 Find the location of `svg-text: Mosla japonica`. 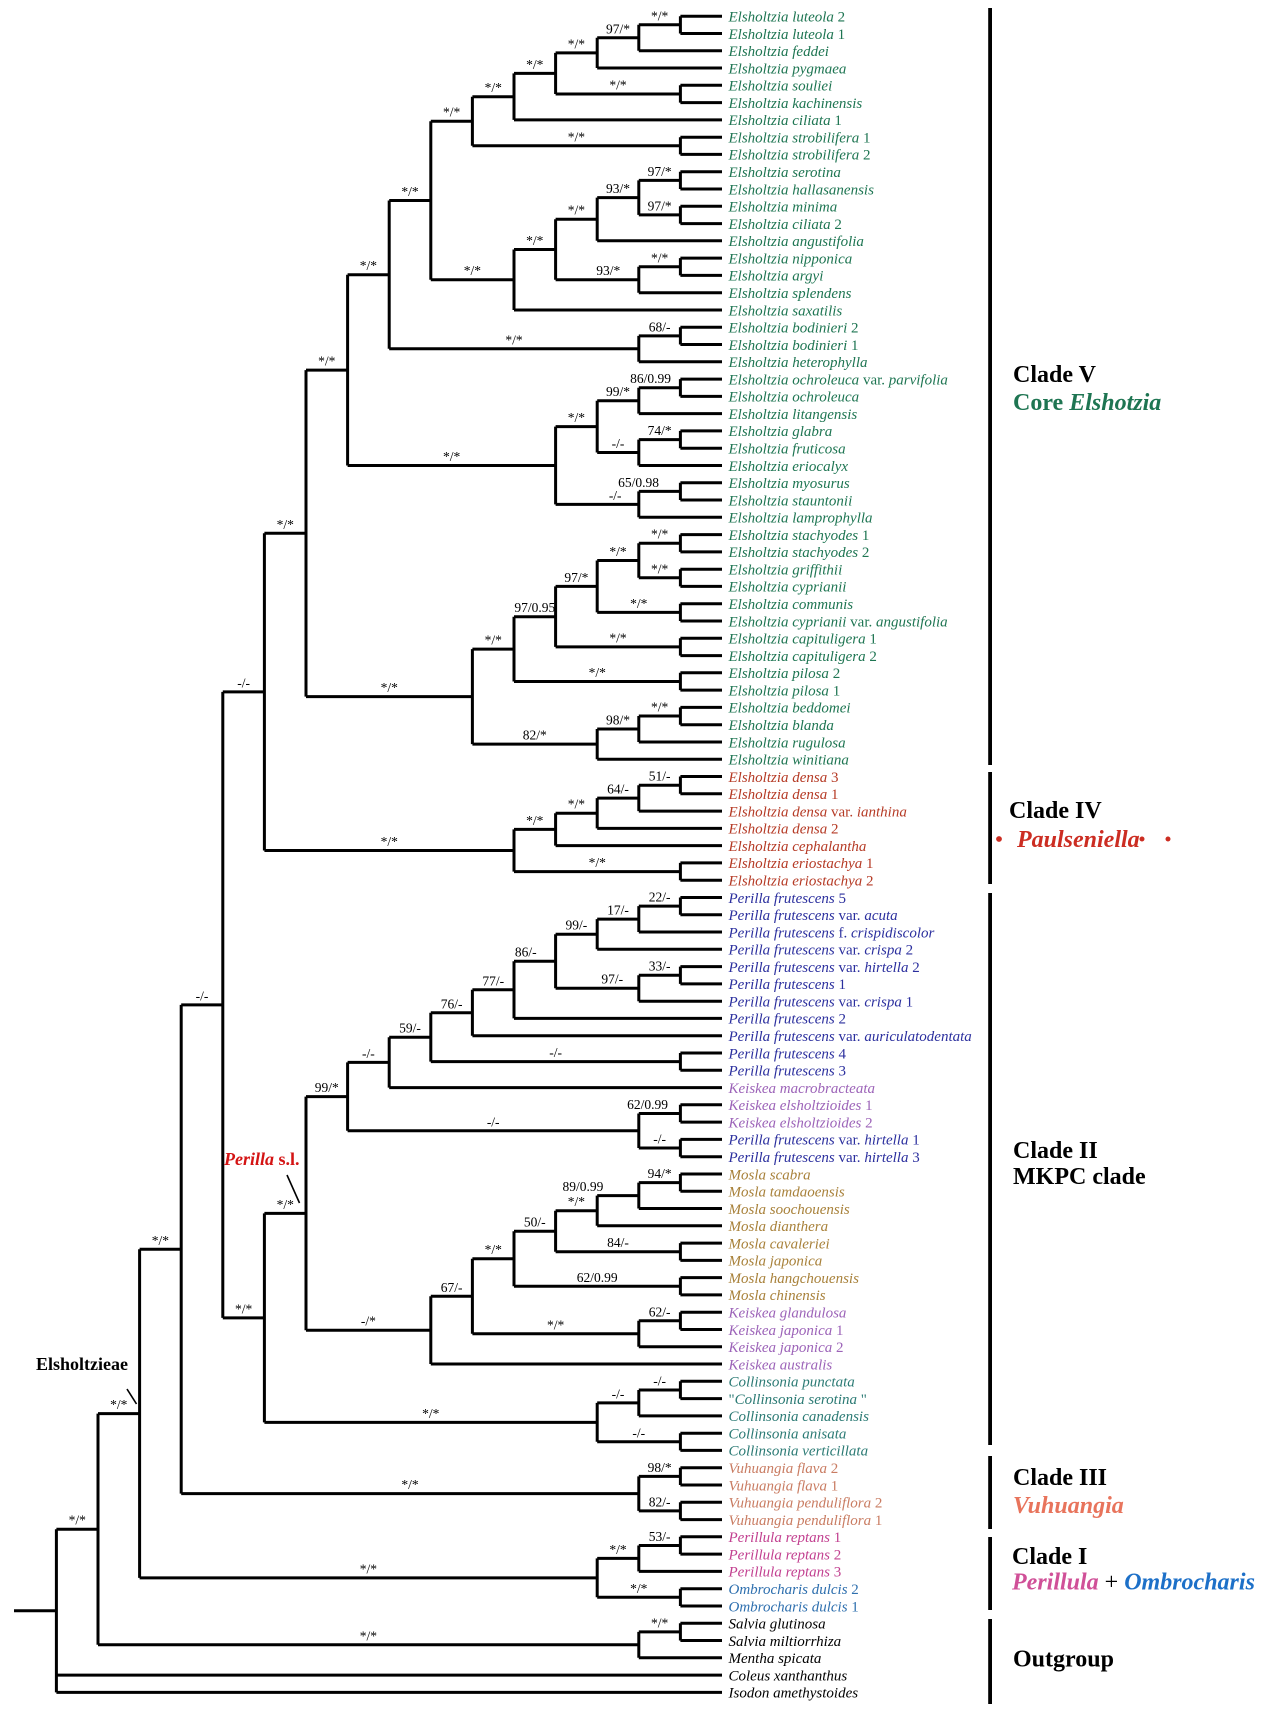

svg-text: Mosla japonica is located at coordinates (775, 1262).